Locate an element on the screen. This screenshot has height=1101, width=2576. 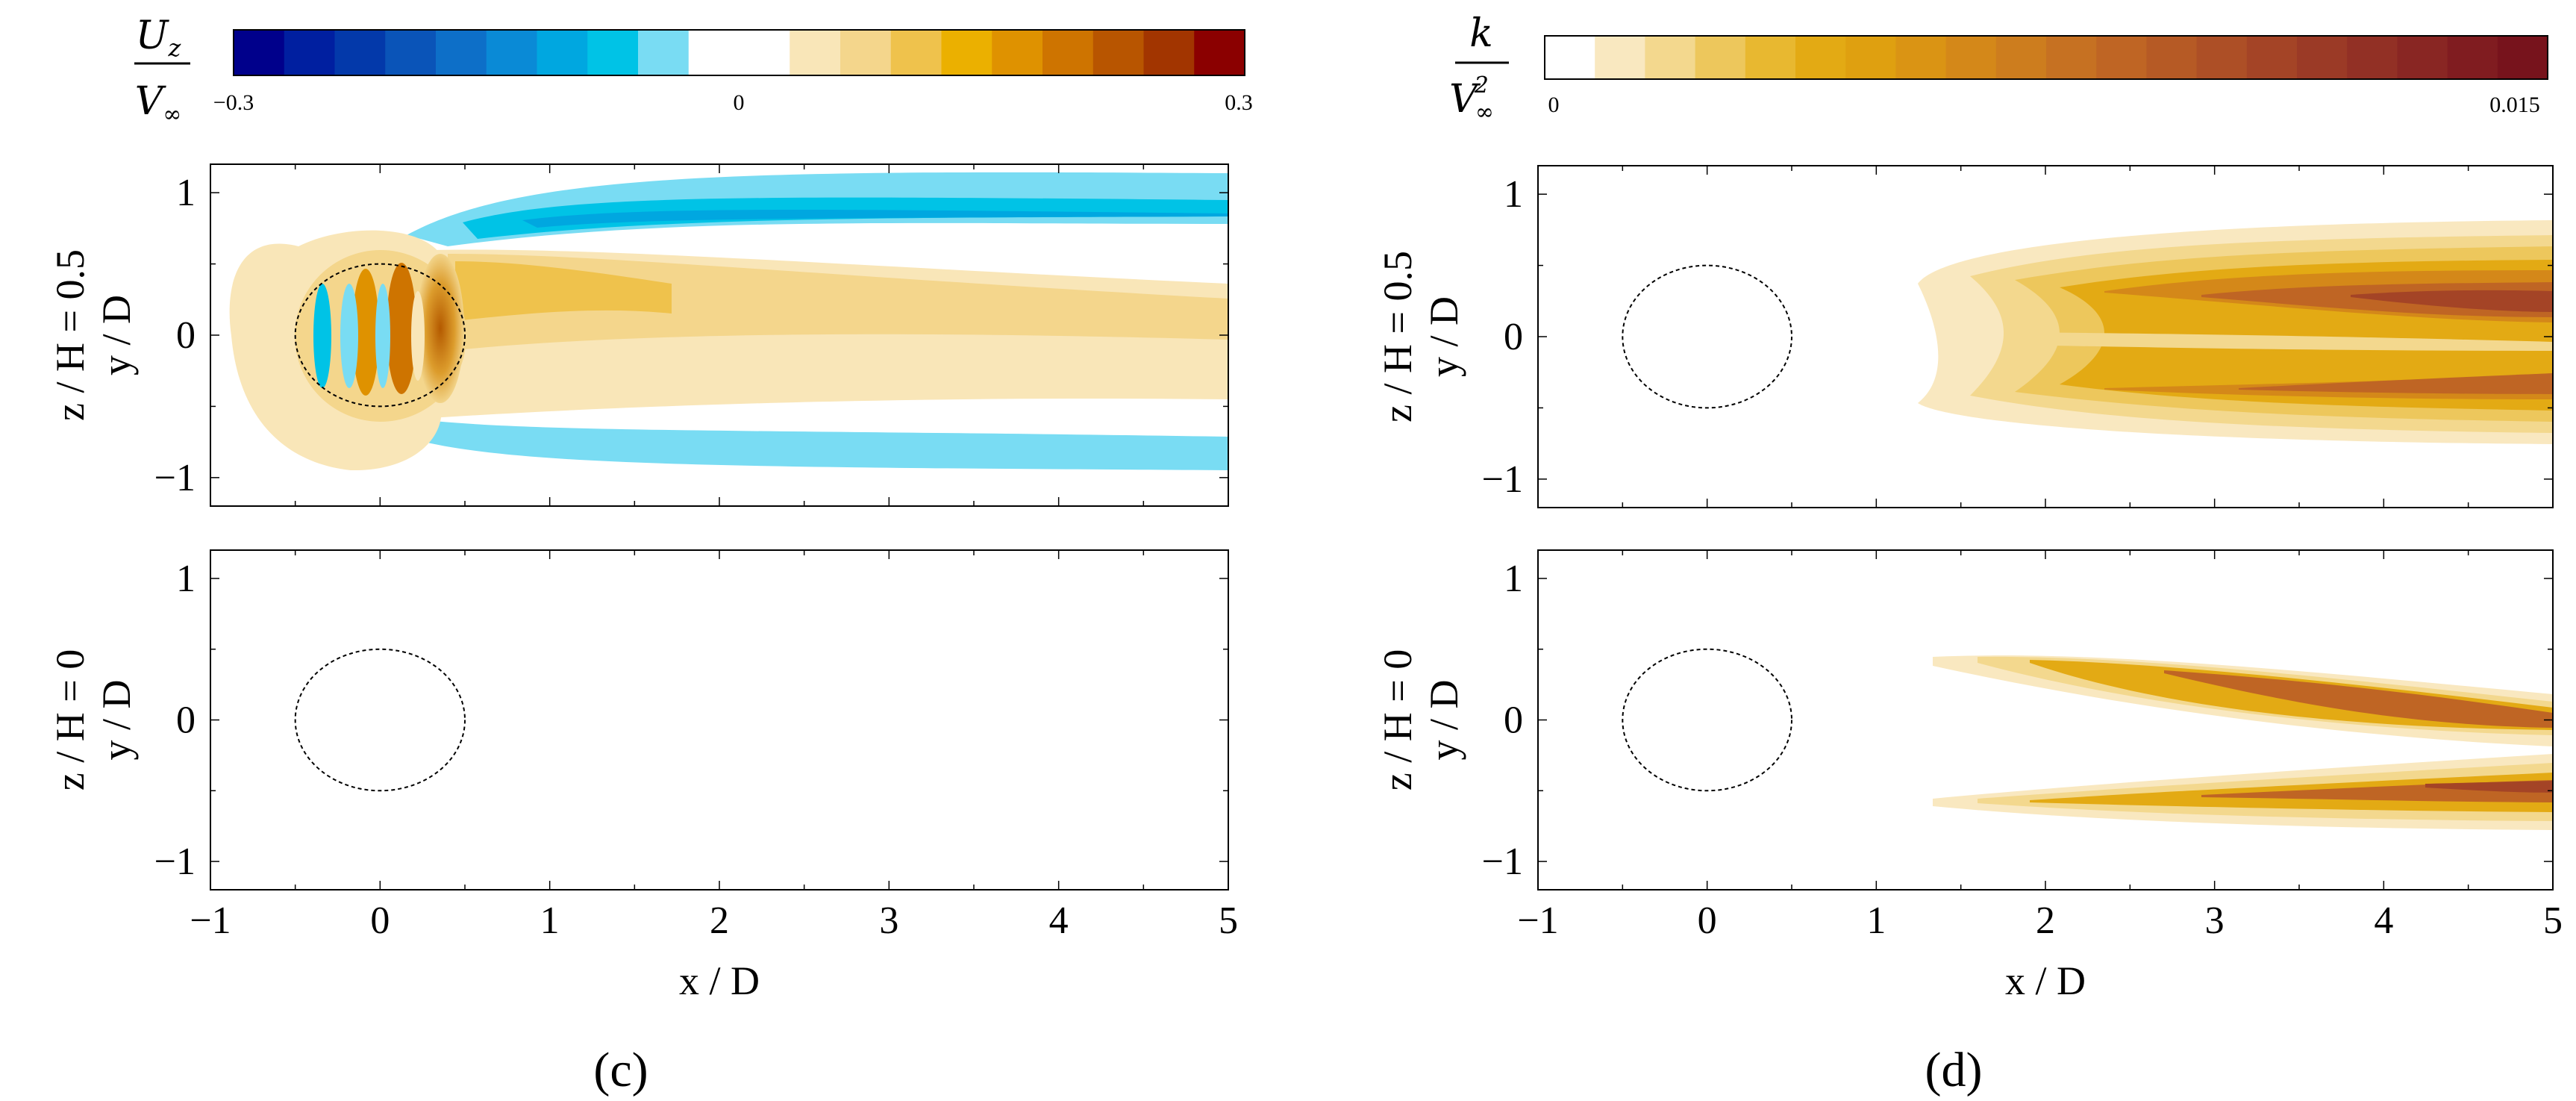
colorbar-c-swatches is located at coordinates (739, 52).